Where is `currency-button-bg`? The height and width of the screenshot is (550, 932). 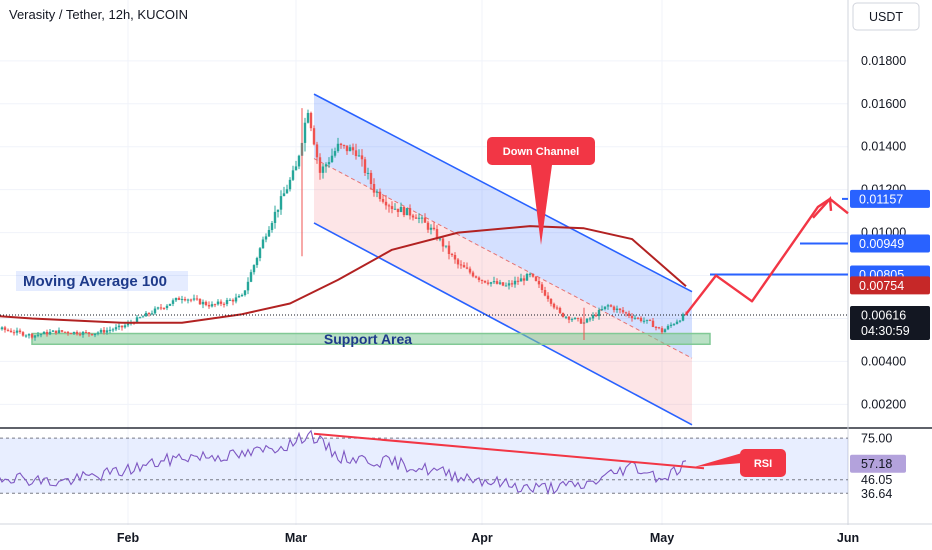
currency-button-bg is located at coordinates (886, 16).